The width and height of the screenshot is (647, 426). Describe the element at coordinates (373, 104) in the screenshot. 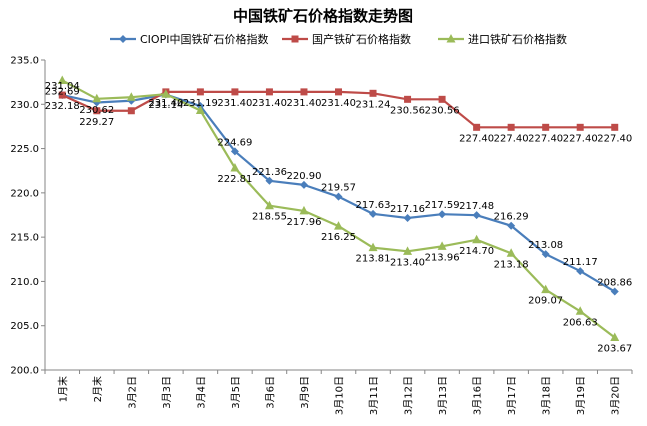

I see `data-label: 231.24` at that location.